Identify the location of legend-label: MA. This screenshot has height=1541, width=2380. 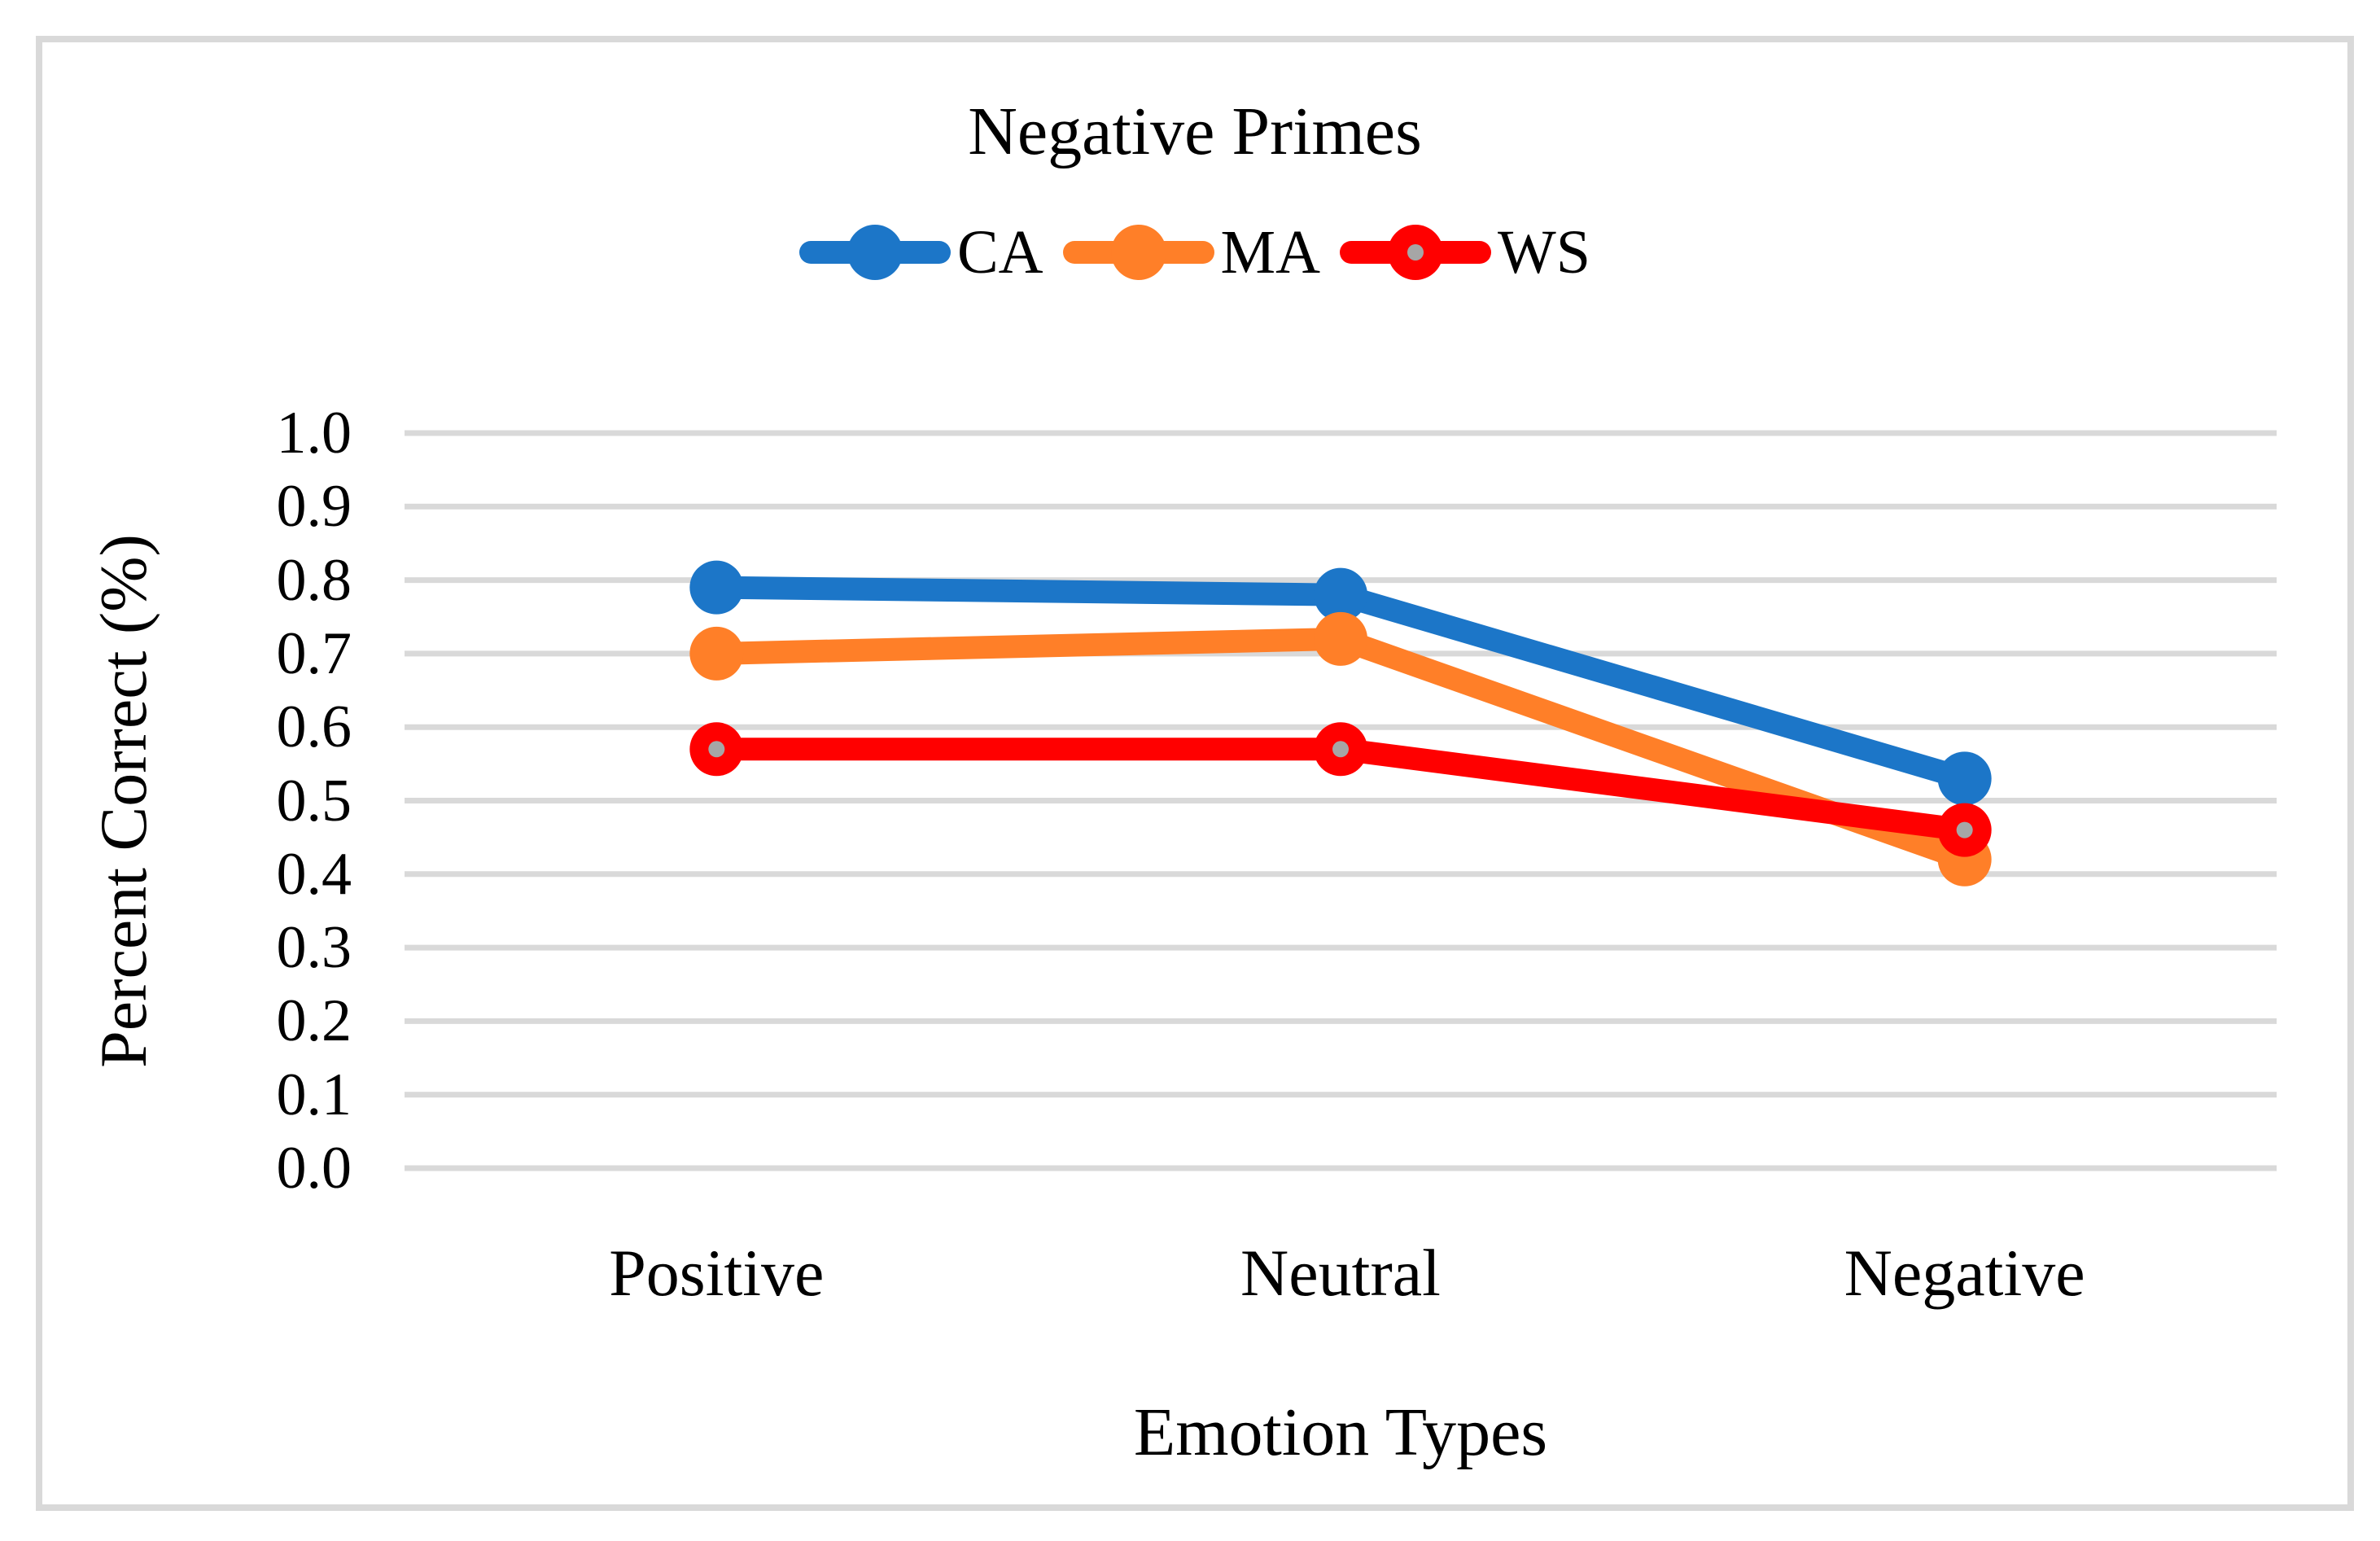
(1270, 253).